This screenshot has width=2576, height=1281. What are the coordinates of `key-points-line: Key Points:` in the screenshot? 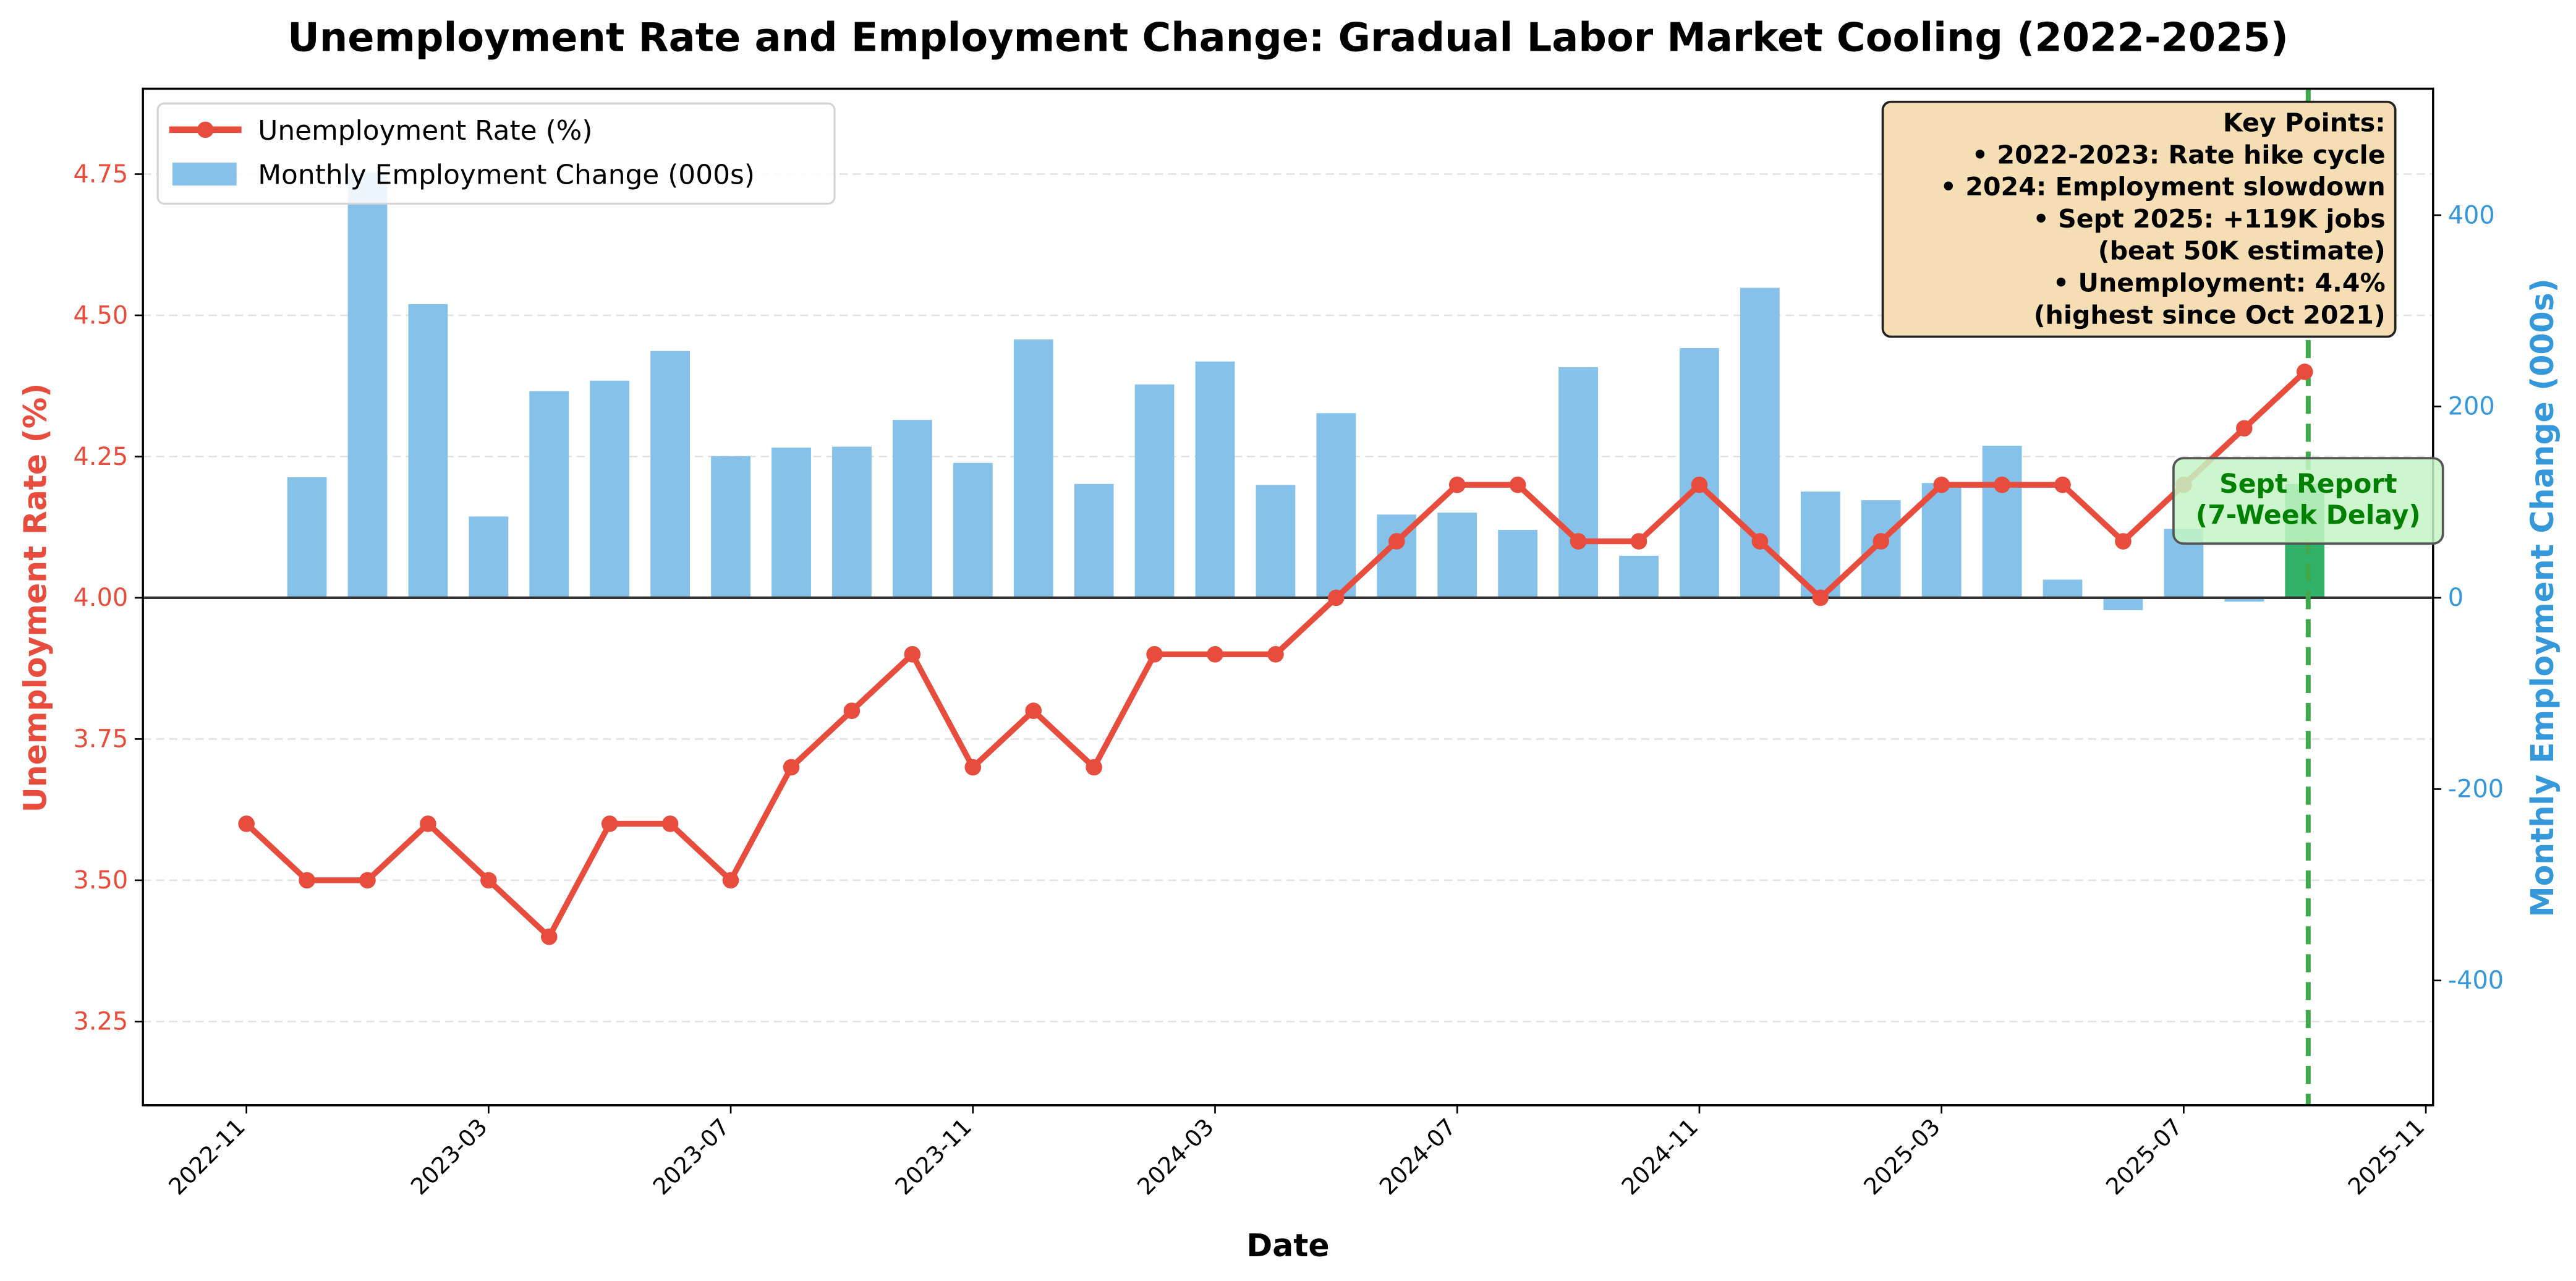 It's located at (2304, 123).